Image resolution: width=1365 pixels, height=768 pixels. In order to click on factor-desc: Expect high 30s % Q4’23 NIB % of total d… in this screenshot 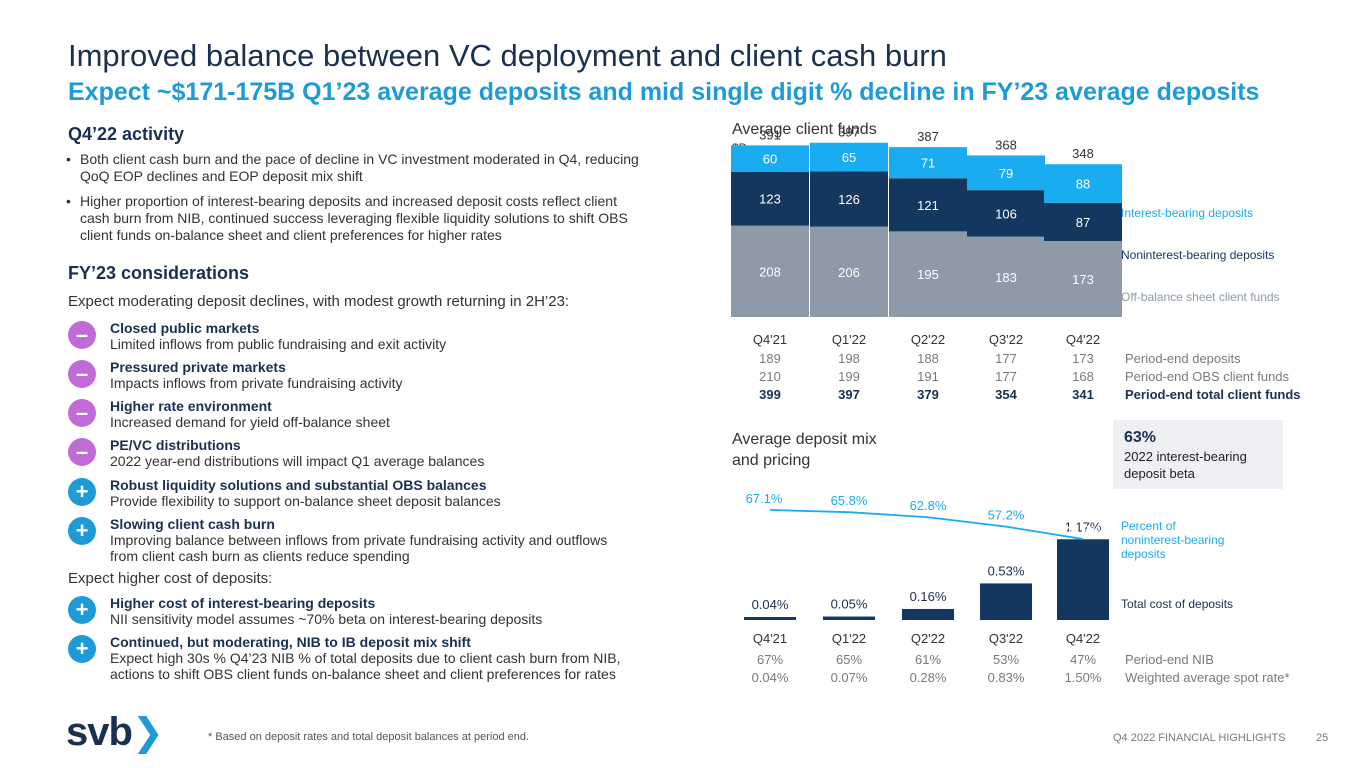, I will do `click(365, 666)`.